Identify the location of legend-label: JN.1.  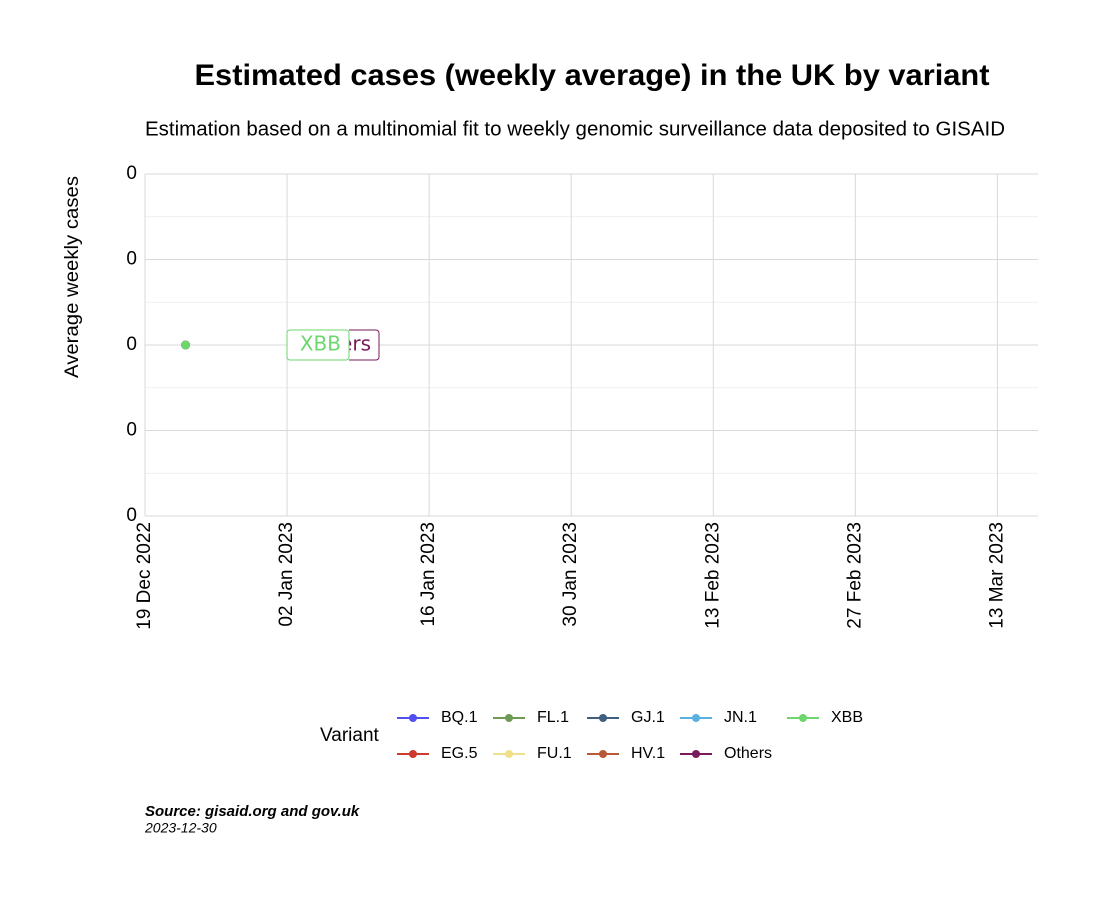
(740, 717).